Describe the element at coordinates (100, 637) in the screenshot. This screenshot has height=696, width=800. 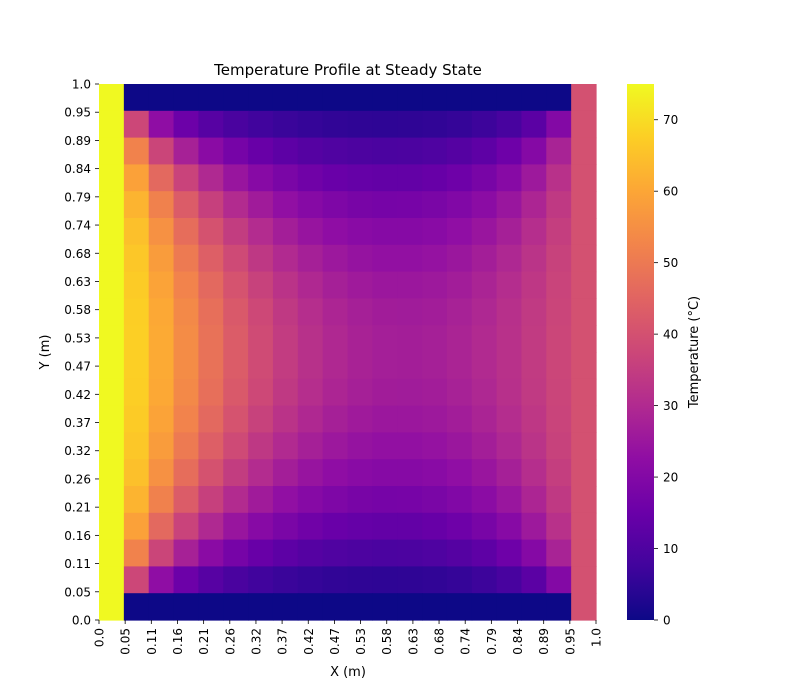
I see `x-tick-label: 0.0` at that location.